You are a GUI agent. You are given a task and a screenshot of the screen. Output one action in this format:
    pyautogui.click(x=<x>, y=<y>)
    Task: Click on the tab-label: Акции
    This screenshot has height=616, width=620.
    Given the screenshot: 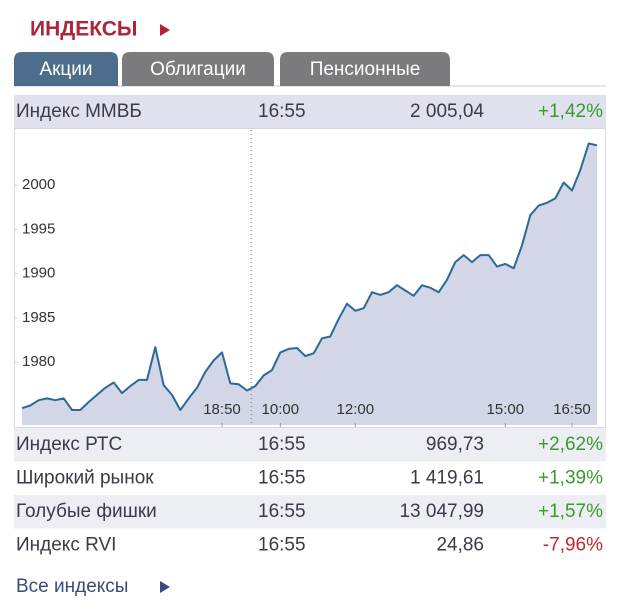 What is the action you would take?
    pyautogui.click(x=65, y=69)
    